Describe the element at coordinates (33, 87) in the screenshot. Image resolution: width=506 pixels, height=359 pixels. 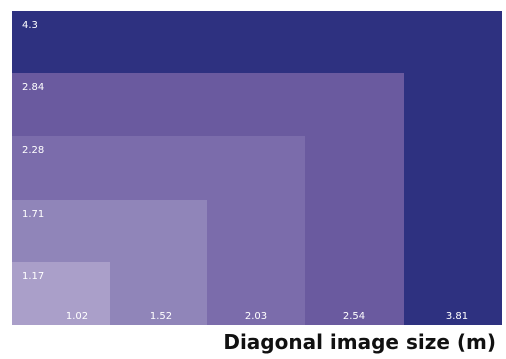
I see `height-label-1: 2.84` at that location.